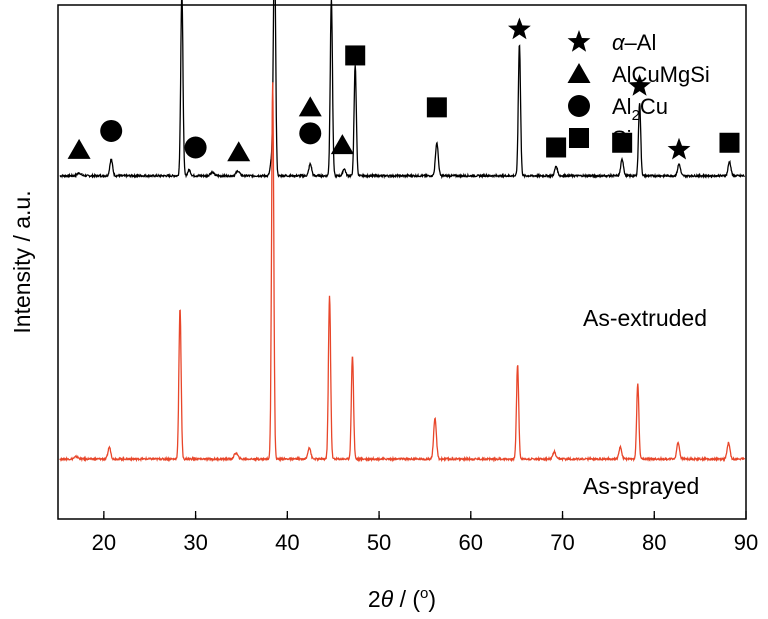 Image resolution: width=768 pixels, height=619 pixels. Describe the element at coordinates (579, 106) in the screenshot. I see `circle-legend-icon` at that location.